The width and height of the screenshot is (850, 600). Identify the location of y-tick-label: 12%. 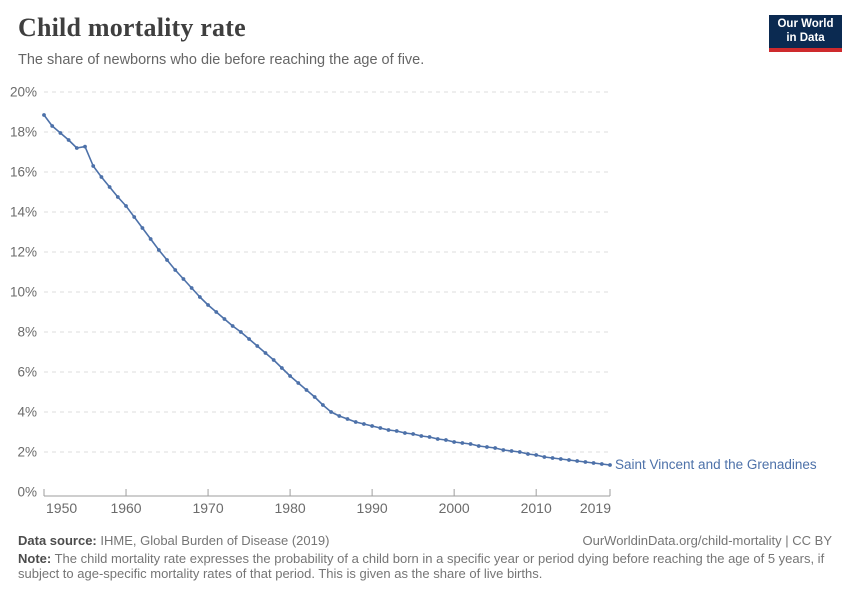
(23, 252).